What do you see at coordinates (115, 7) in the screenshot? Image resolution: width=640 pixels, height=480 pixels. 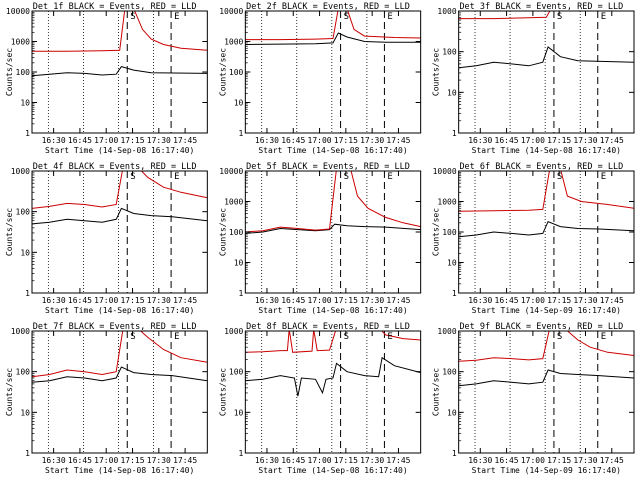 I see `chart-title: Det 1f BLACK = Events, RED = LLD` at bounding box center [115, 7].